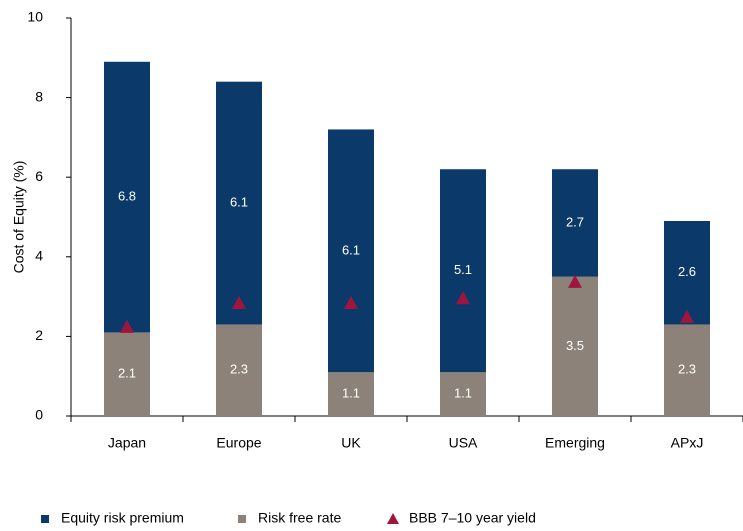  I want to click on y-tick-label: 10, so click(35, 17).